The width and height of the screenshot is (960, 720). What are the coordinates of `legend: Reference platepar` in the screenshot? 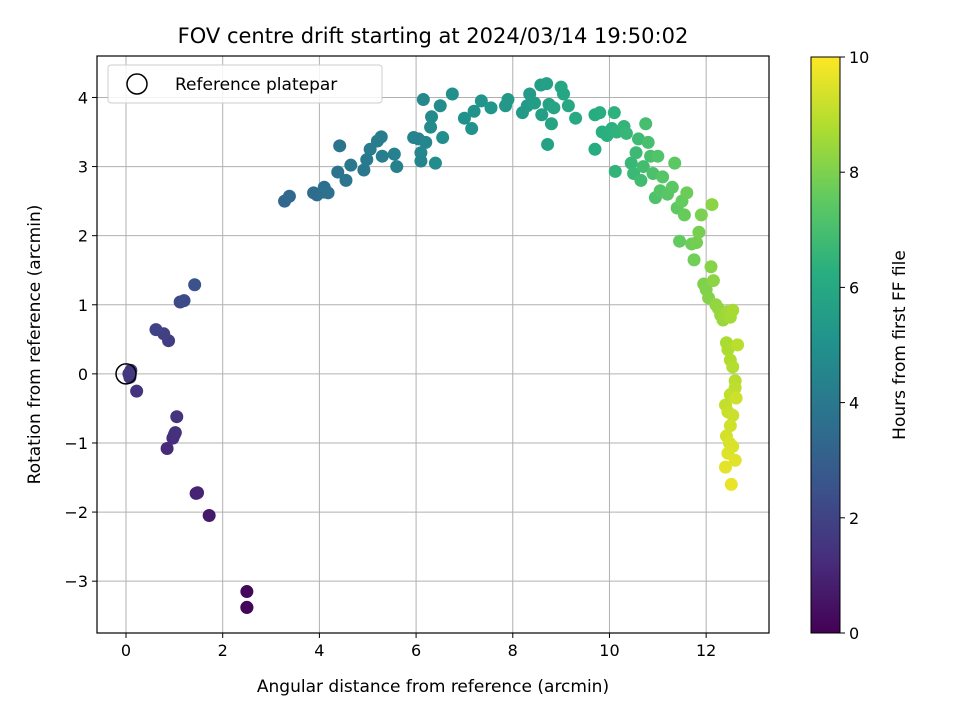 It's located at (245, 84).